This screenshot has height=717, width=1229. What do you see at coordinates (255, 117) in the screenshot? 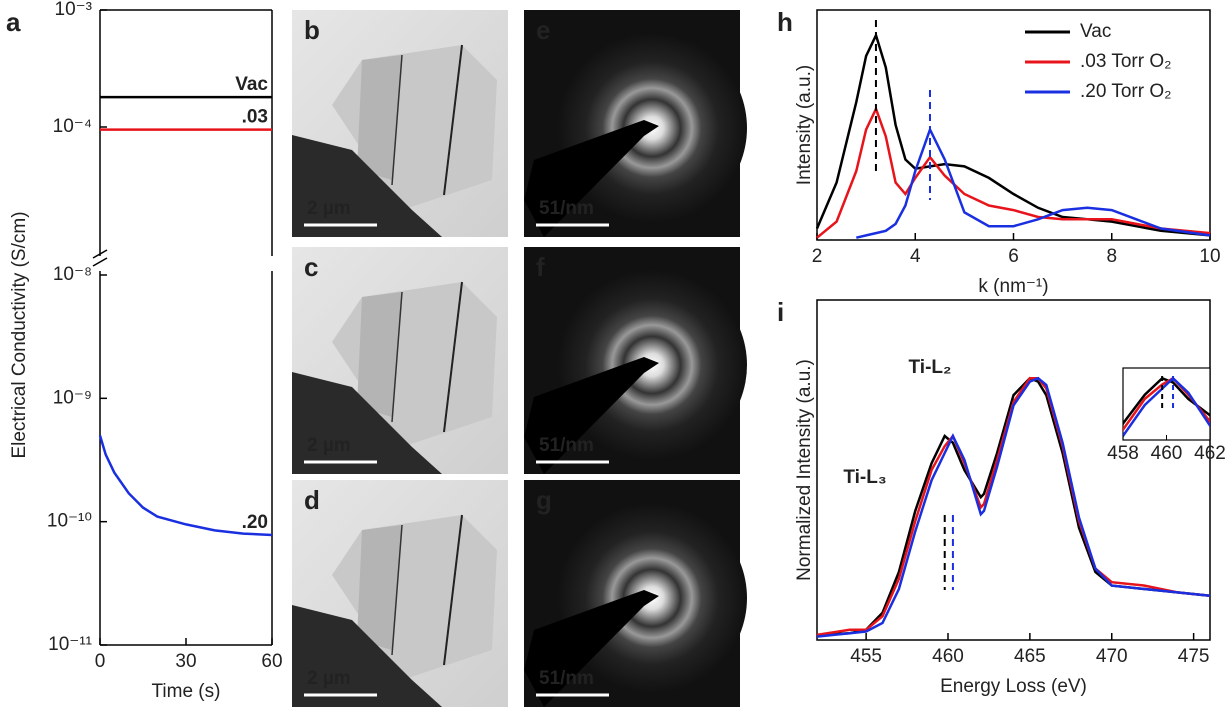
I see `series-label: .03` at bounding box center [255, 117].